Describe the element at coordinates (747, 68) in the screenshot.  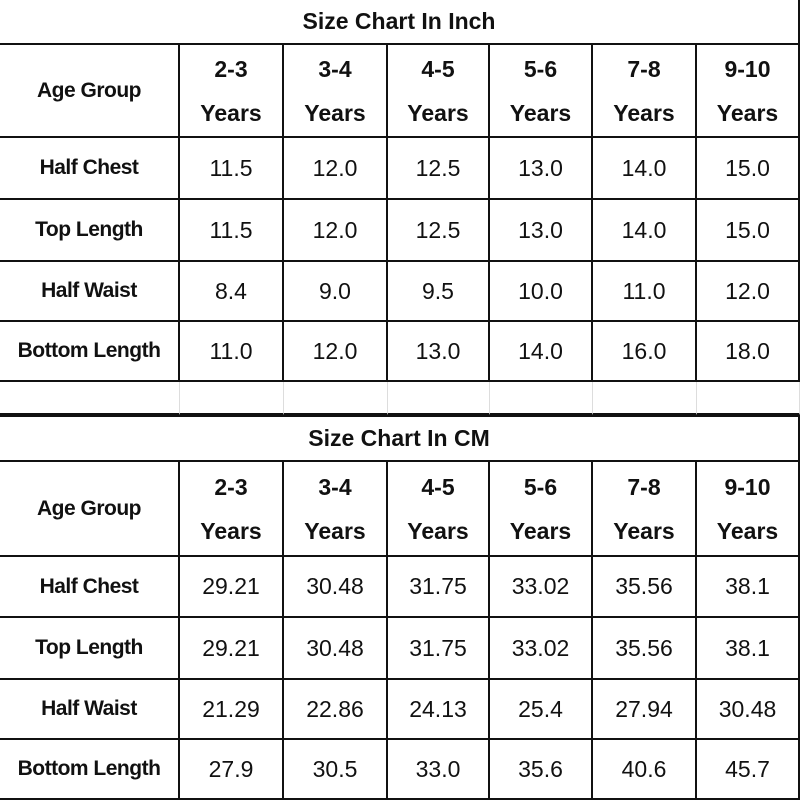
I see `age-range: 9-10` at that location.